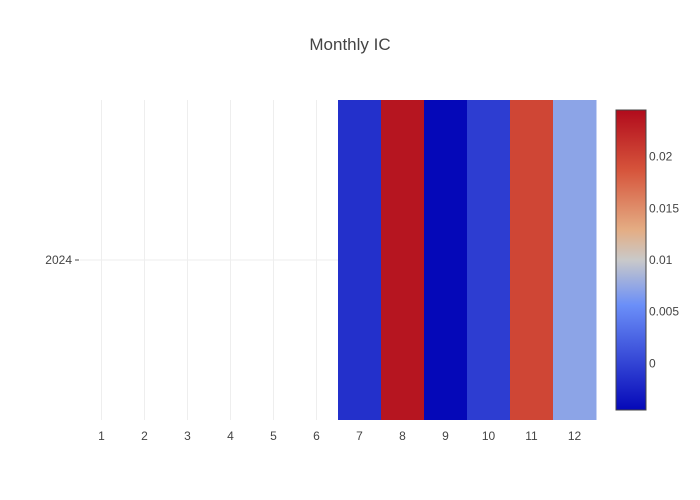 The width and height of the screenshot is (700, 500). What do you see at coordinates (349, 44) in the screenshot?
I see `chart-title: Monthly IC` at bounding box center [349, 44].